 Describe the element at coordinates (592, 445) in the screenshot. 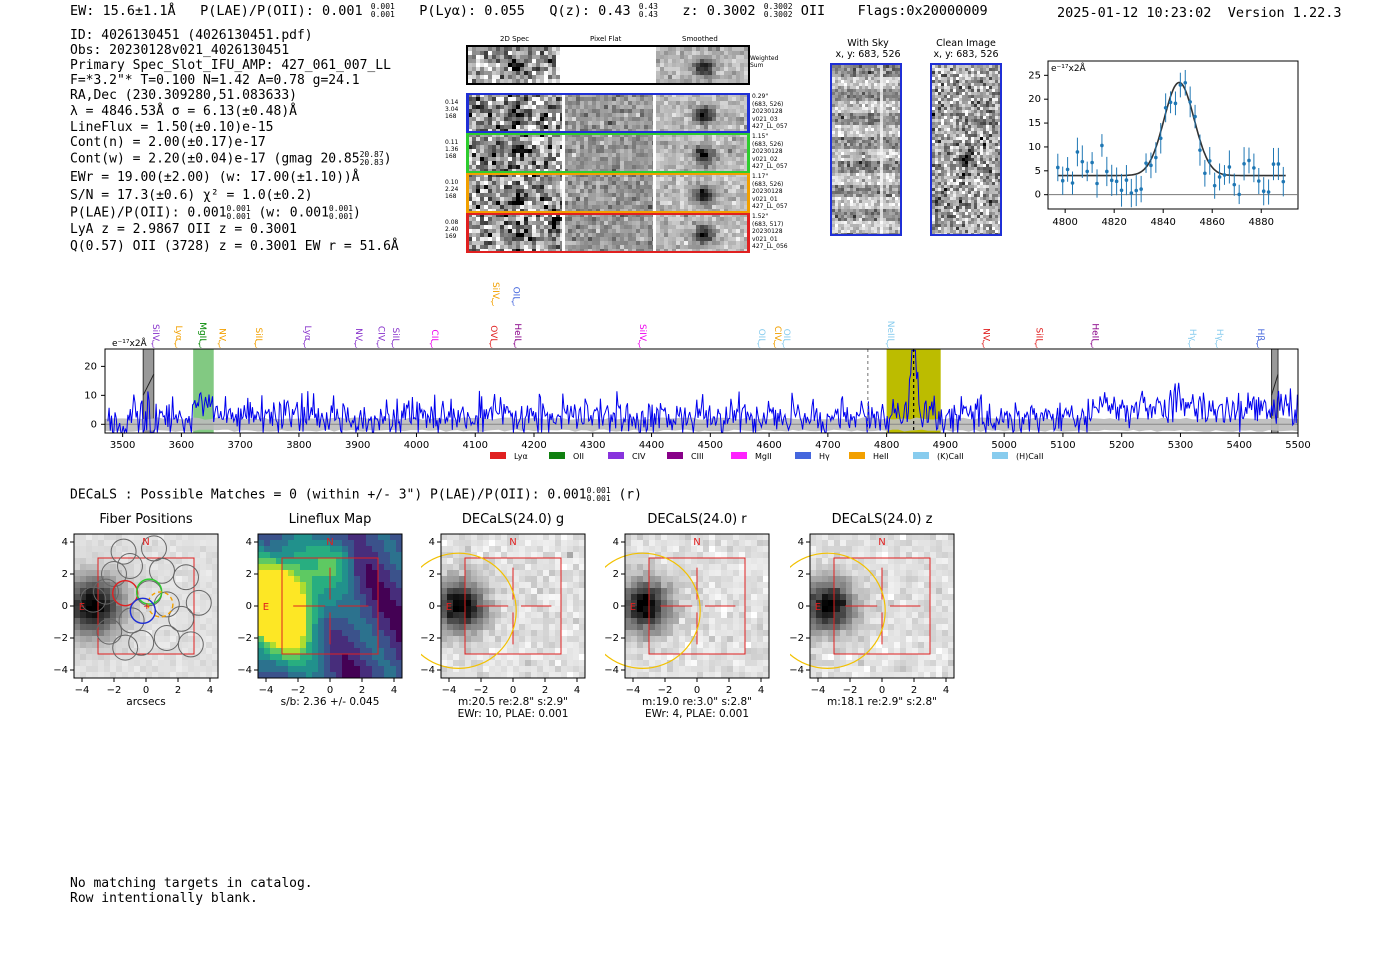

I see `spectrum-xtick: 4300` at that location.